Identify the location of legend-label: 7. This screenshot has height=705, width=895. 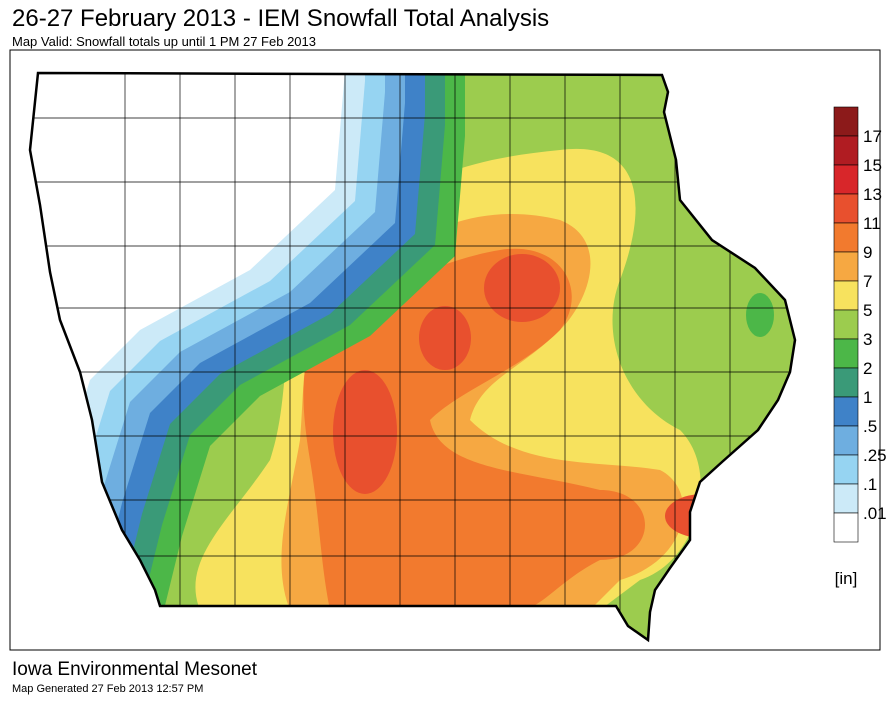
(867, 281).